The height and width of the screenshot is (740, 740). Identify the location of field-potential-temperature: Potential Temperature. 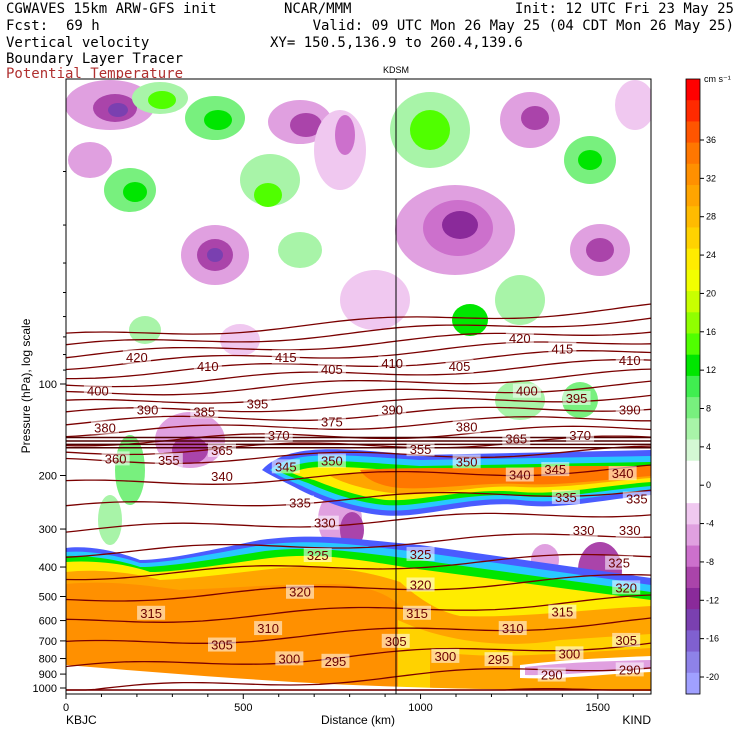
(94, 74).